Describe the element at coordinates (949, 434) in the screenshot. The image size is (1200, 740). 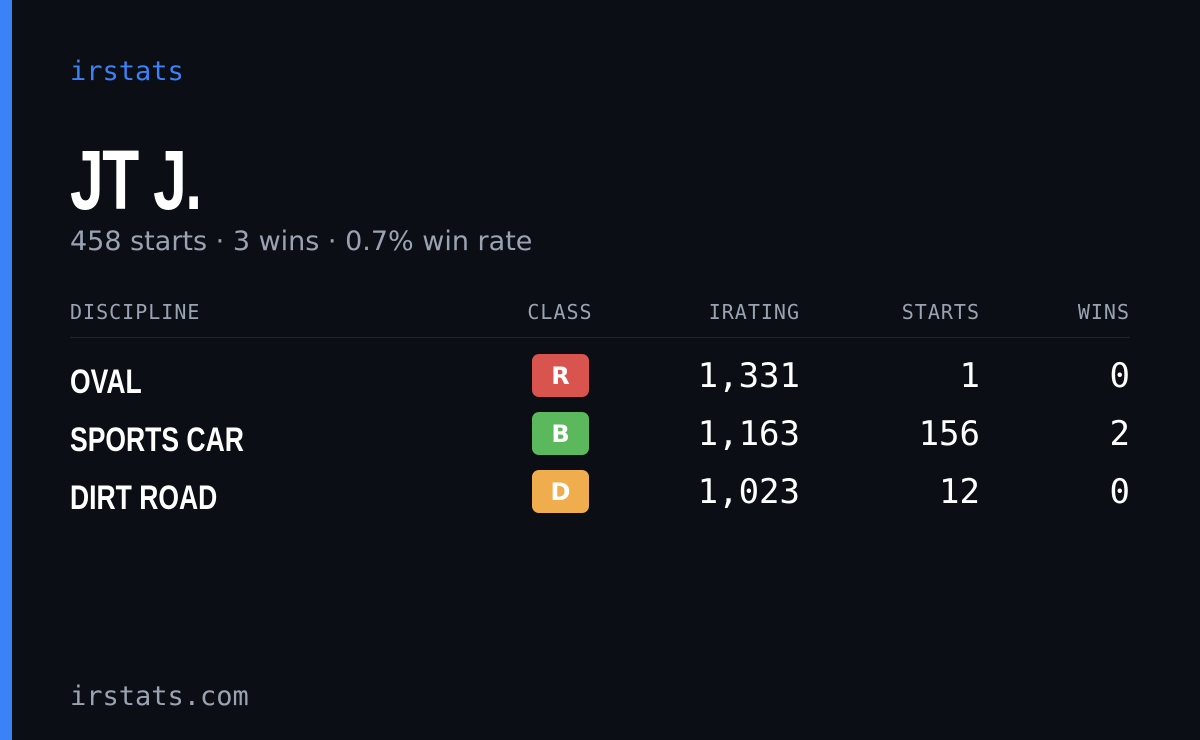
I see `starts: 156` at that location.